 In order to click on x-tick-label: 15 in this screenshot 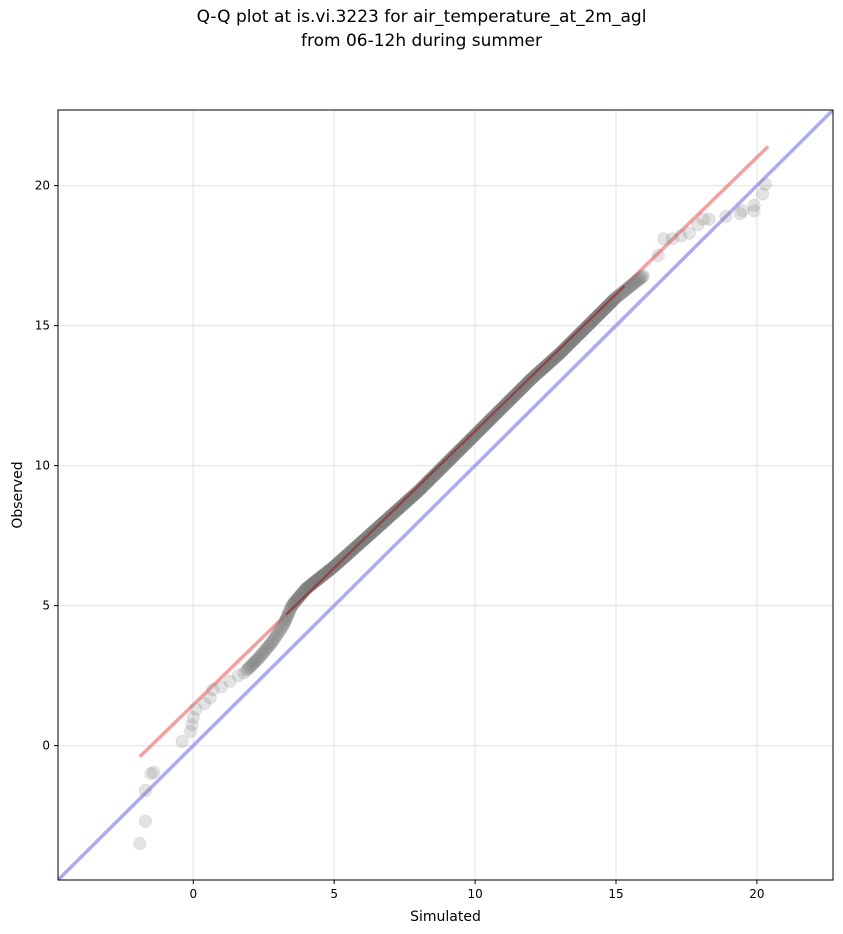, I will do `click(615, 894)`.